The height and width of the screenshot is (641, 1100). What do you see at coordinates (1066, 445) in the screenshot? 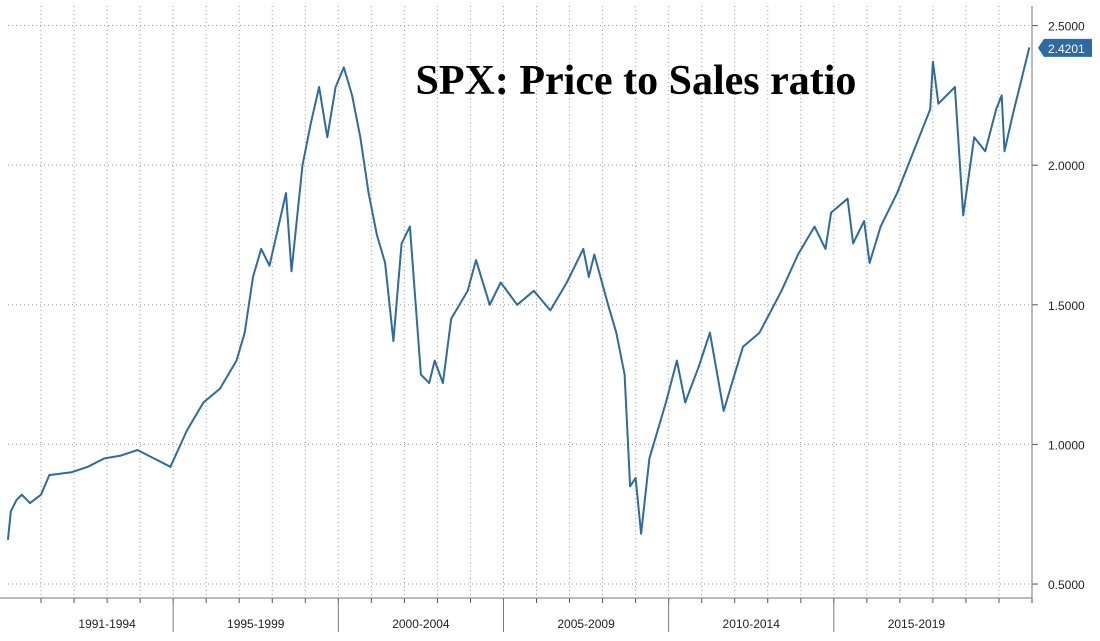
I see `y-tick-label: 1.0000` at bounding box center [1066, 445].